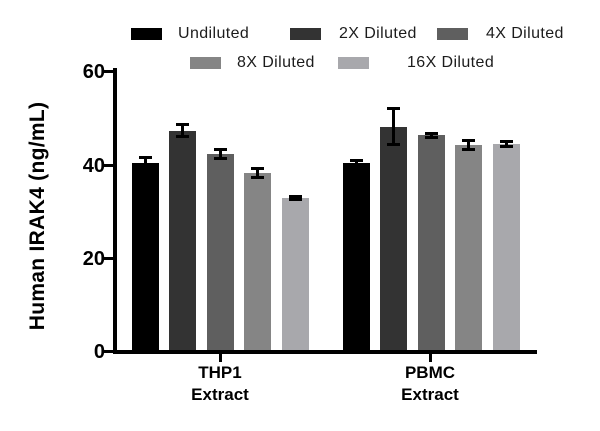 The height and width of the screenshot is (431, 600). What do you see at coordinates (93, 259) in the screenshot?
I see `y-tick-label-20: 20` at bounding box center [93, 259].